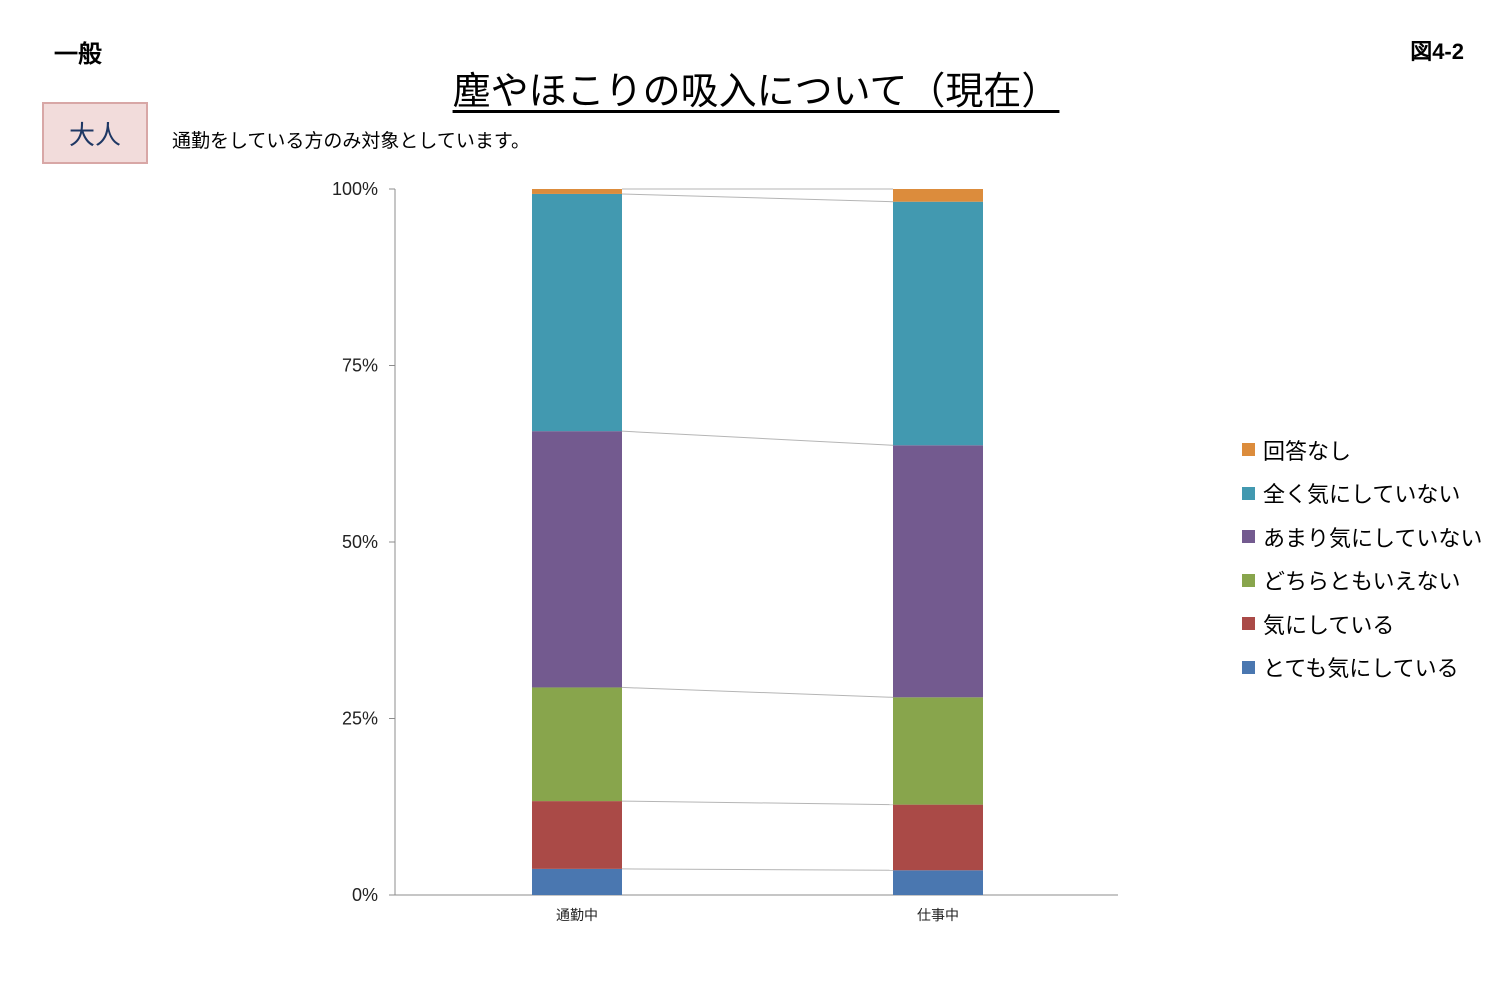 The height and width of the screenshot is (1008, 1512). I want to click on legend-item: とても気にしている, so click(1362, 668).